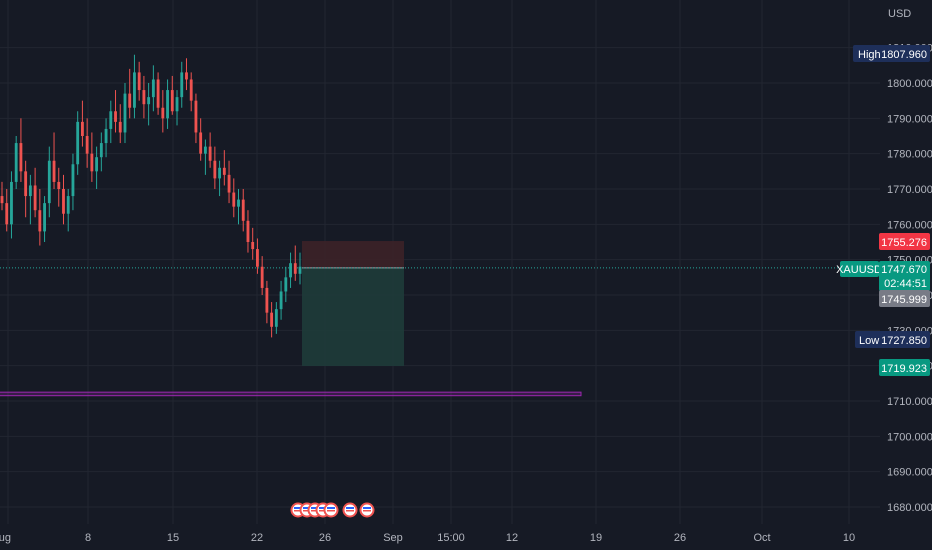 The image size is (932, 550). I want to click on y-tick-label: 1790.000, so click(909, 119).